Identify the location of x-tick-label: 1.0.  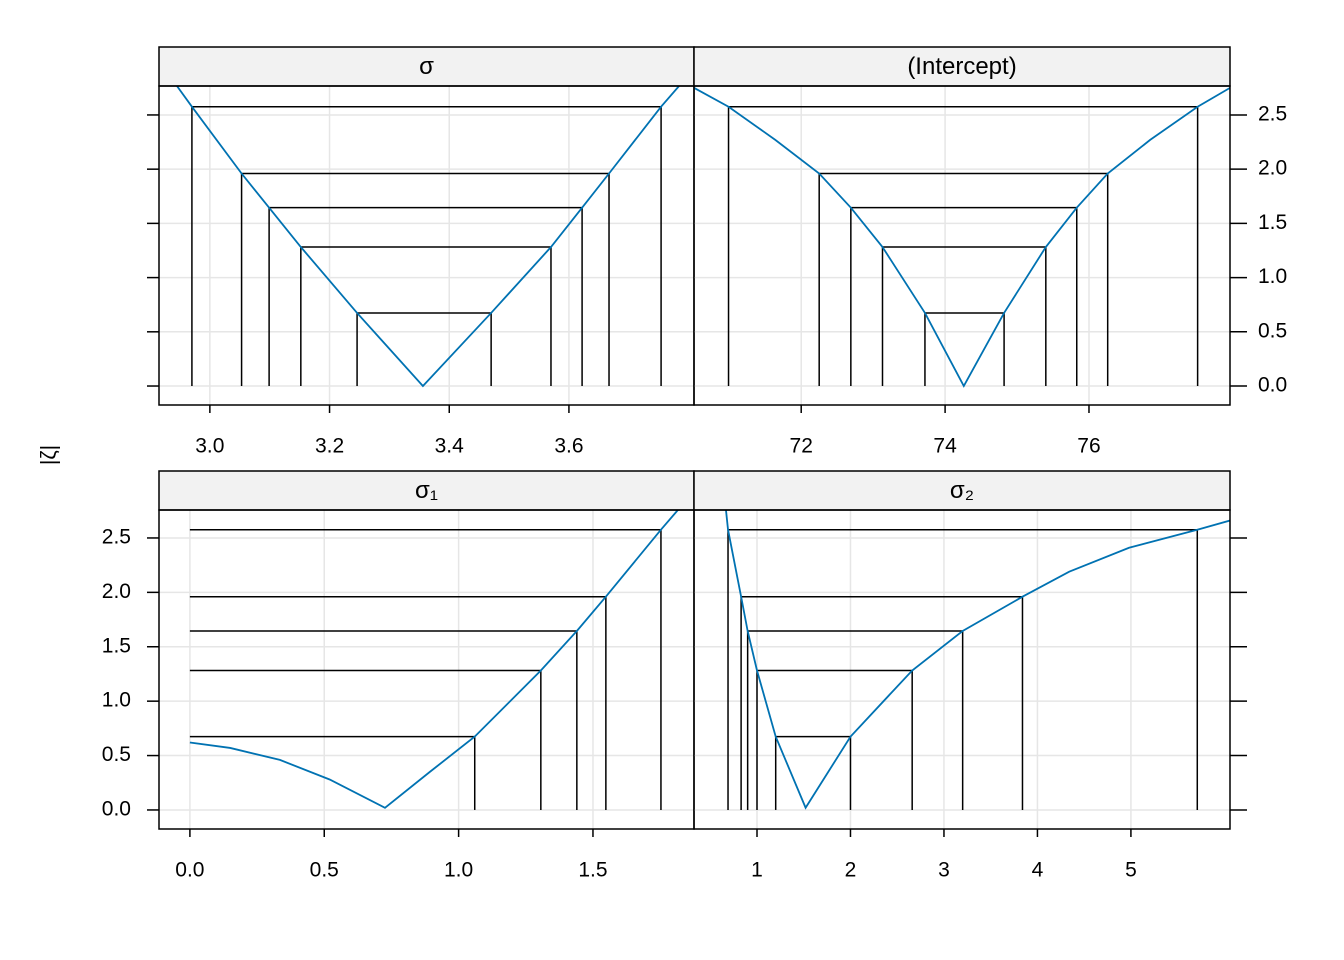
(458, 870).